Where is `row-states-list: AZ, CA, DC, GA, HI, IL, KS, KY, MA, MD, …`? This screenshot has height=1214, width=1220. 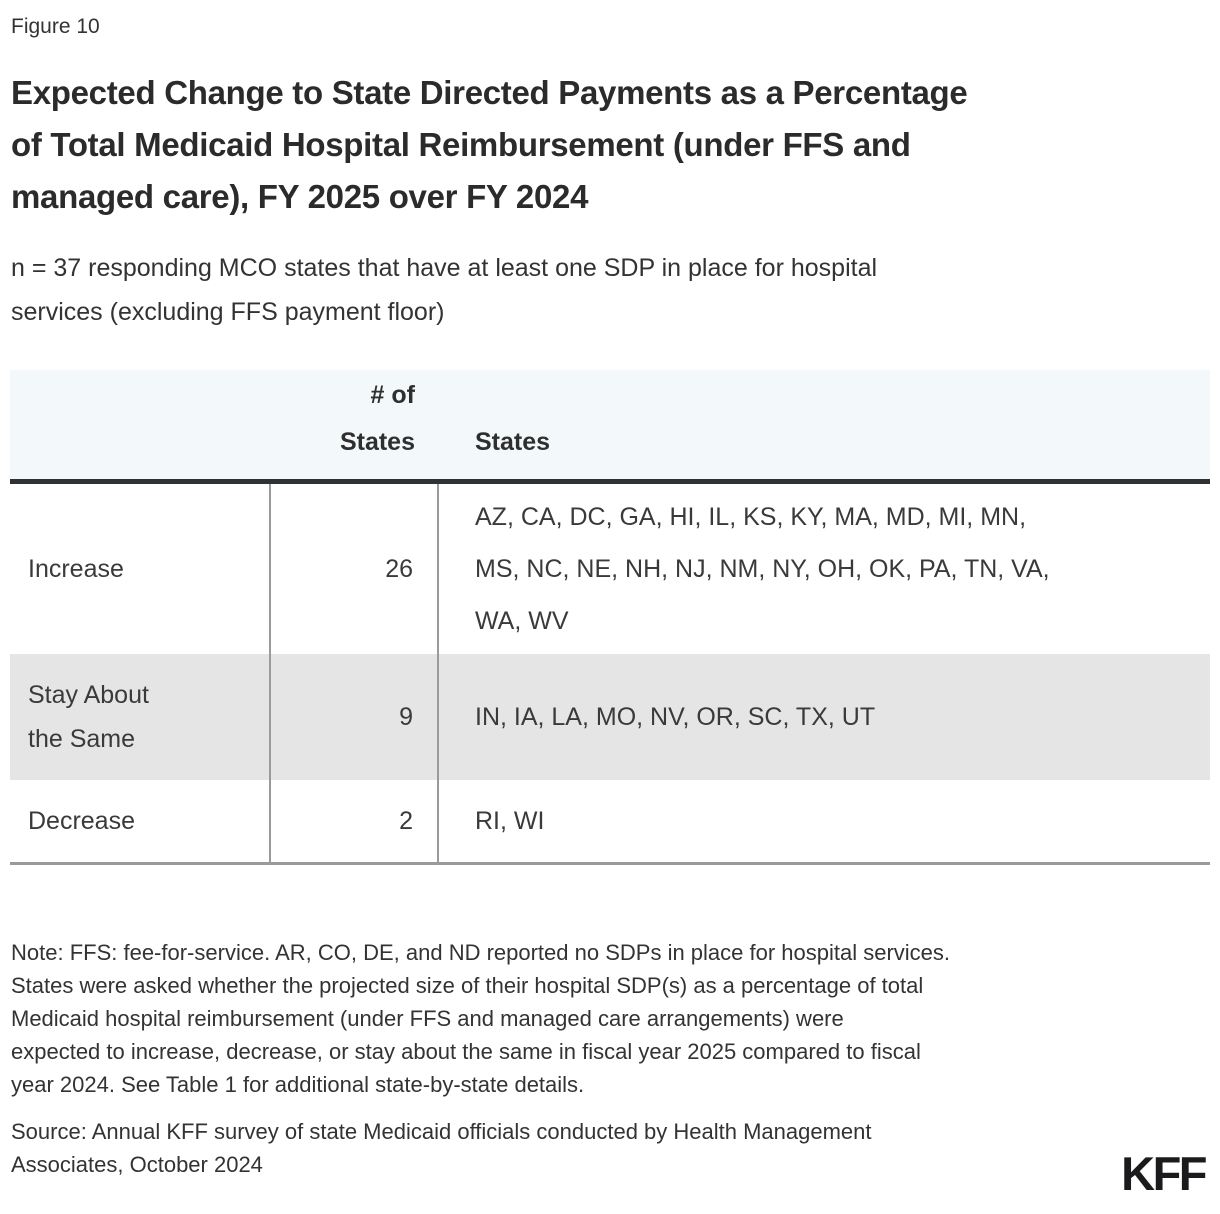 row-states-list: AZ, CA, DC, GA, HI, IL, KS, KY, MA, MD, … is located at coordinates (762, 569).